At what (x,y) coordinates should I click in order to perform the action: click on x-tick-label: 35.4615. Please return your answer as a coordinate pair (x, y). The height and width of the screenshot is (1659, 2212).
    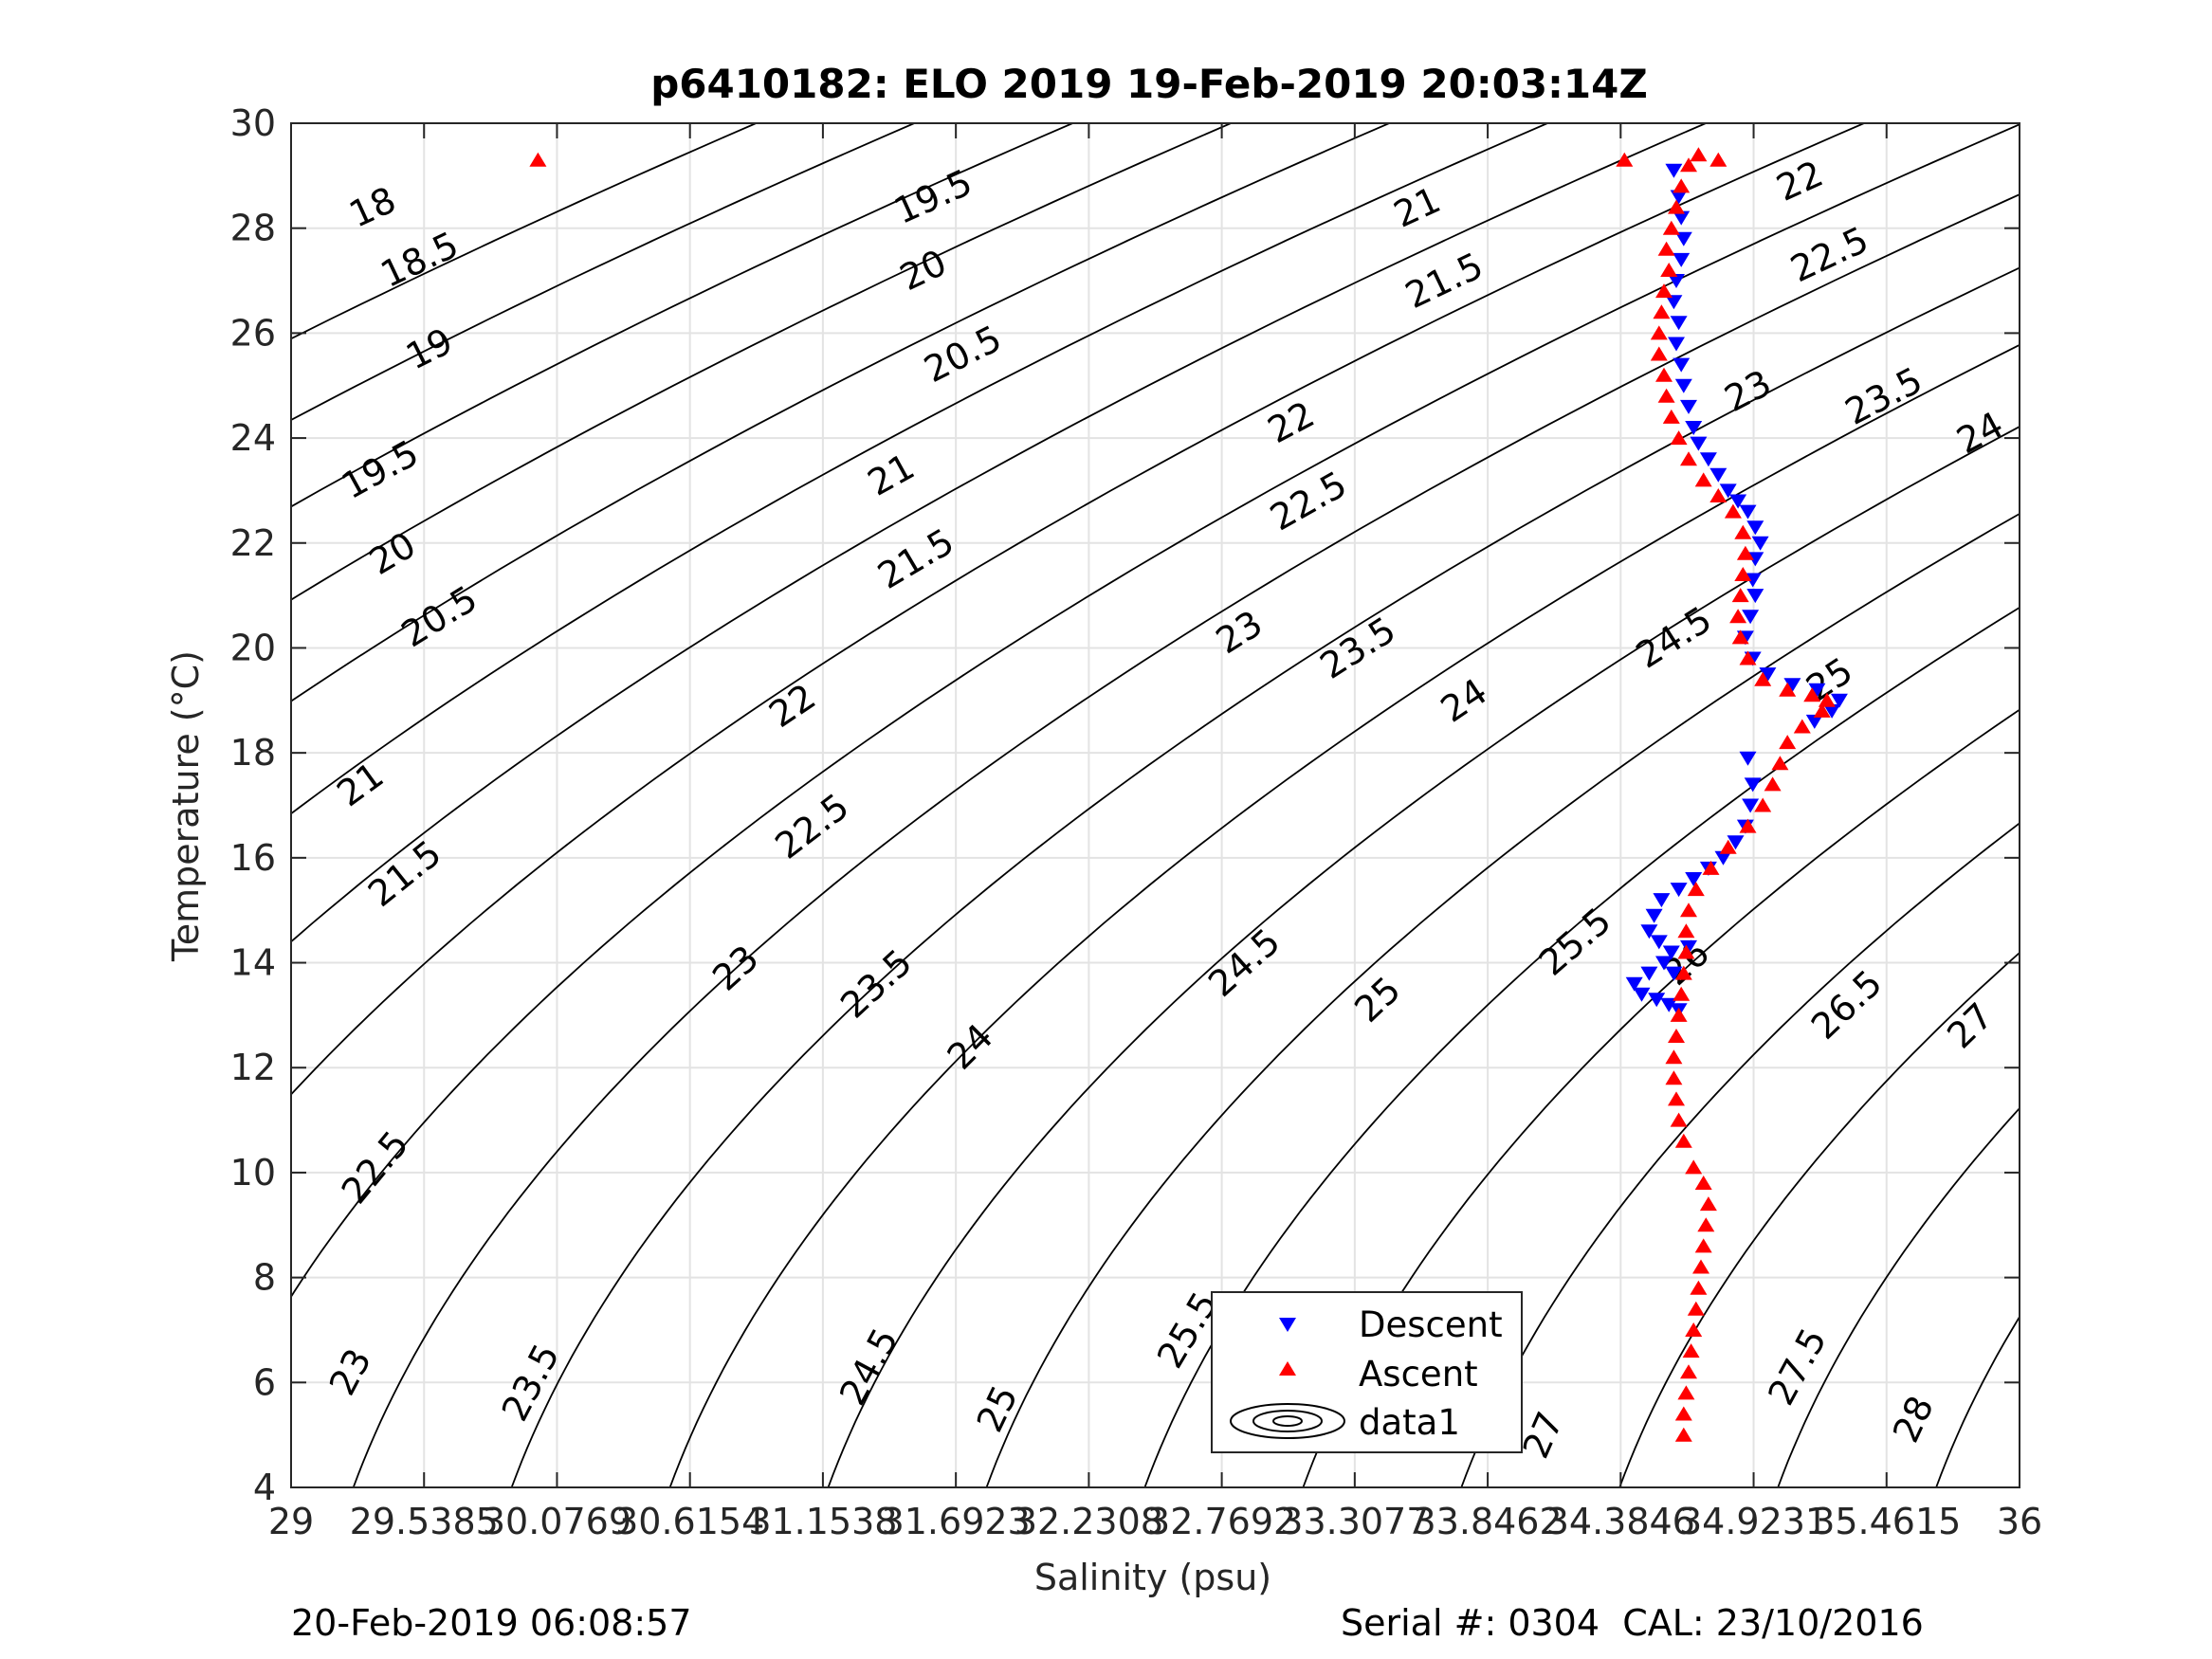
    Looking at the image, I should click on (1886, 1521).